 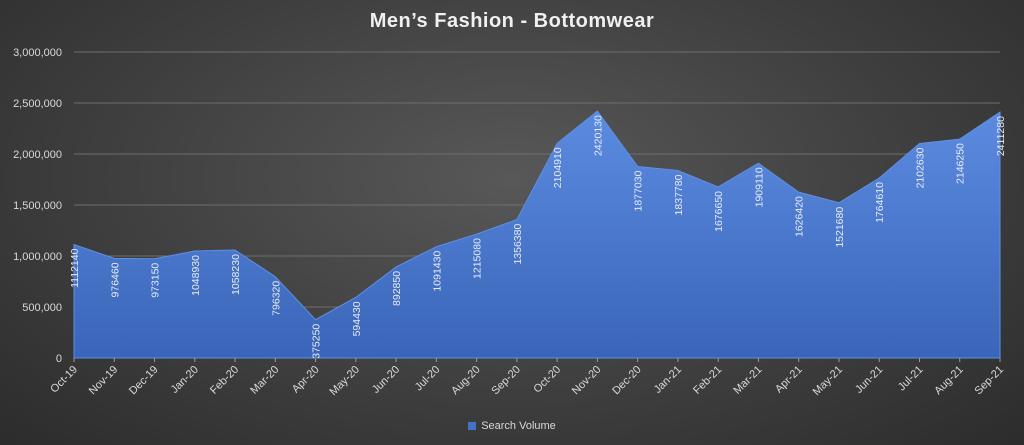 I want to click on legend: Search Volume, so click(x=512, y=426).